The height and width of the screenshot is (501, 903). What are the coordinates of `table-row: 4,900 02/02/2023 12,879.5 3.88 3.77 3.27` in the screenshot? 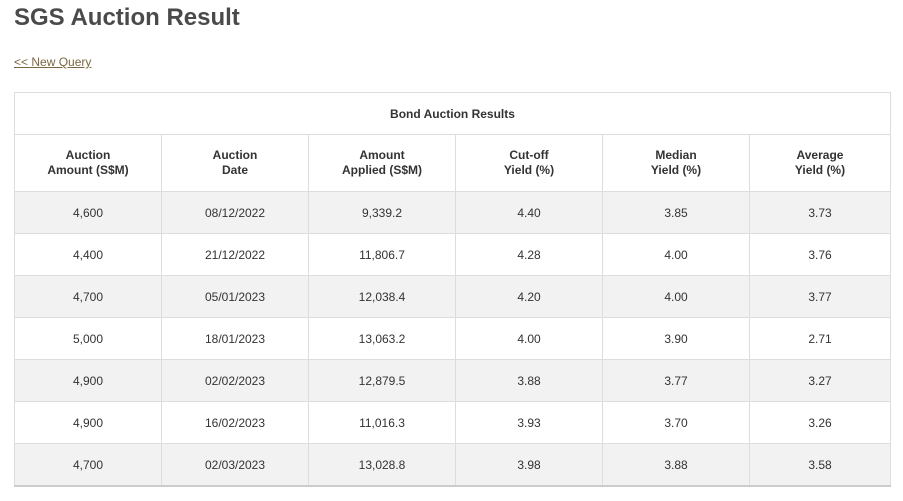 It's located at (452, 380).